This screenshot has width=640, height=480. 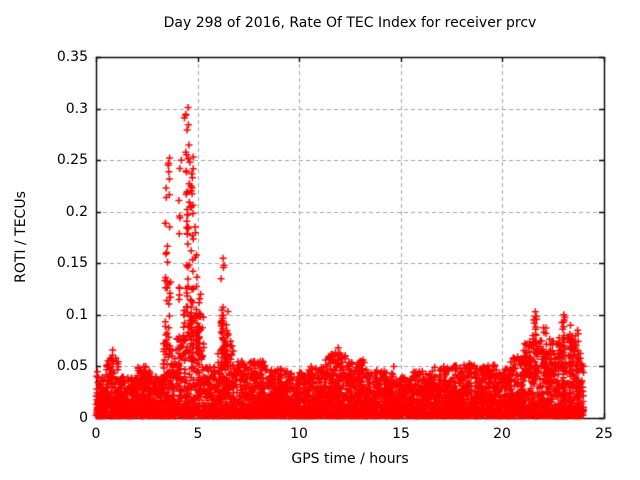 I want to click on y-tick-label: 0.2, so click(x=76, y=212).